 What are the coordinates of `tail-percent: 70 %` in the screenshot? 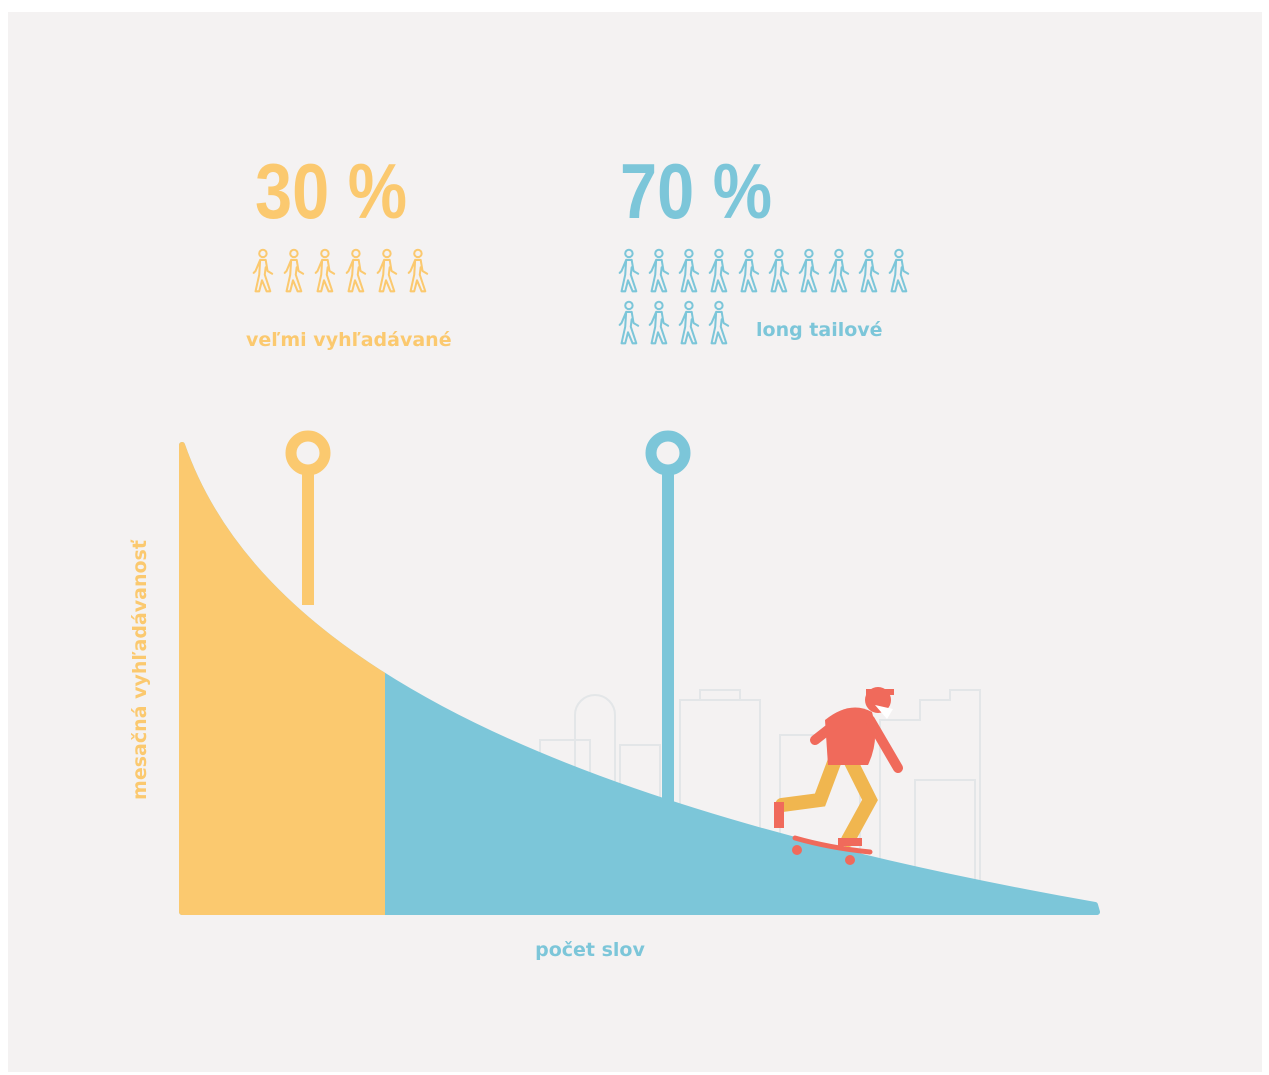 It's located at (696, 191).